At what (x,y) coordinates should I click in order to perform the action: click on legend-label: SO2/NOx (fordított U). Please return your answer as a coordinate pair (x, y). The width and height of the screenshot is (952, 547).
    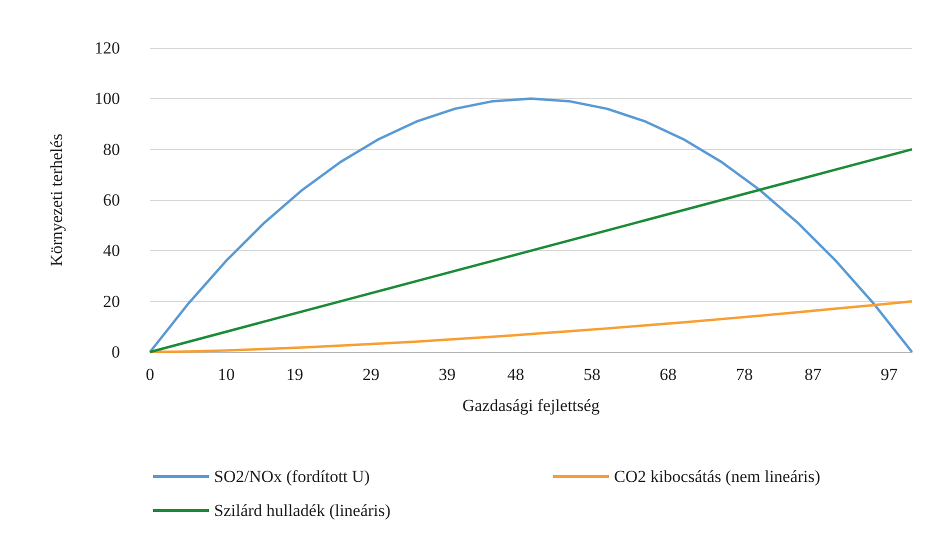
    Looking at the image, I should click on (292, 476).